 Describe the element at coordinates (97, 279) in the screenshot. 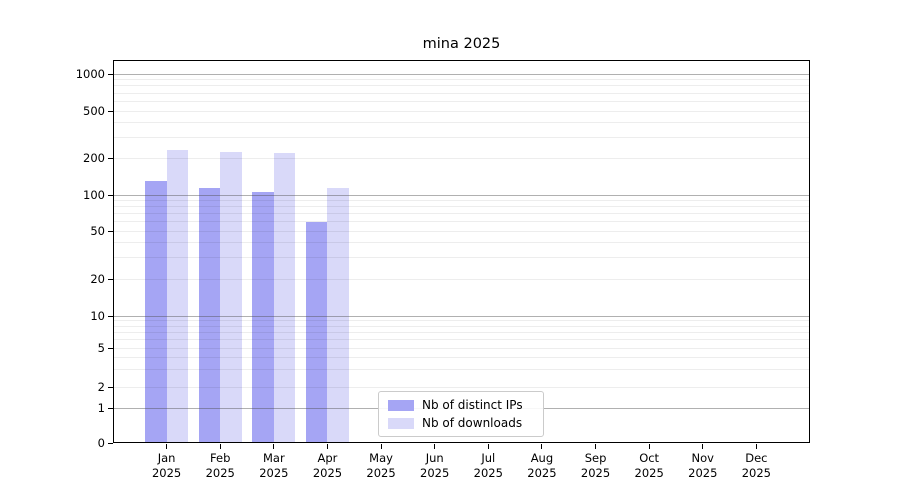

I see `y-tick-label: 20` at that location.